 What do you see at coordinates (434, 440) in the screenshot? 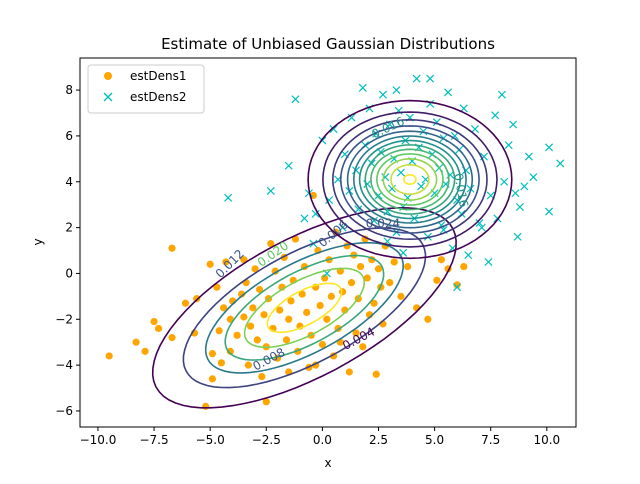
I see `x-tick-label-6: 5.0` at bounding box center [434, 440].